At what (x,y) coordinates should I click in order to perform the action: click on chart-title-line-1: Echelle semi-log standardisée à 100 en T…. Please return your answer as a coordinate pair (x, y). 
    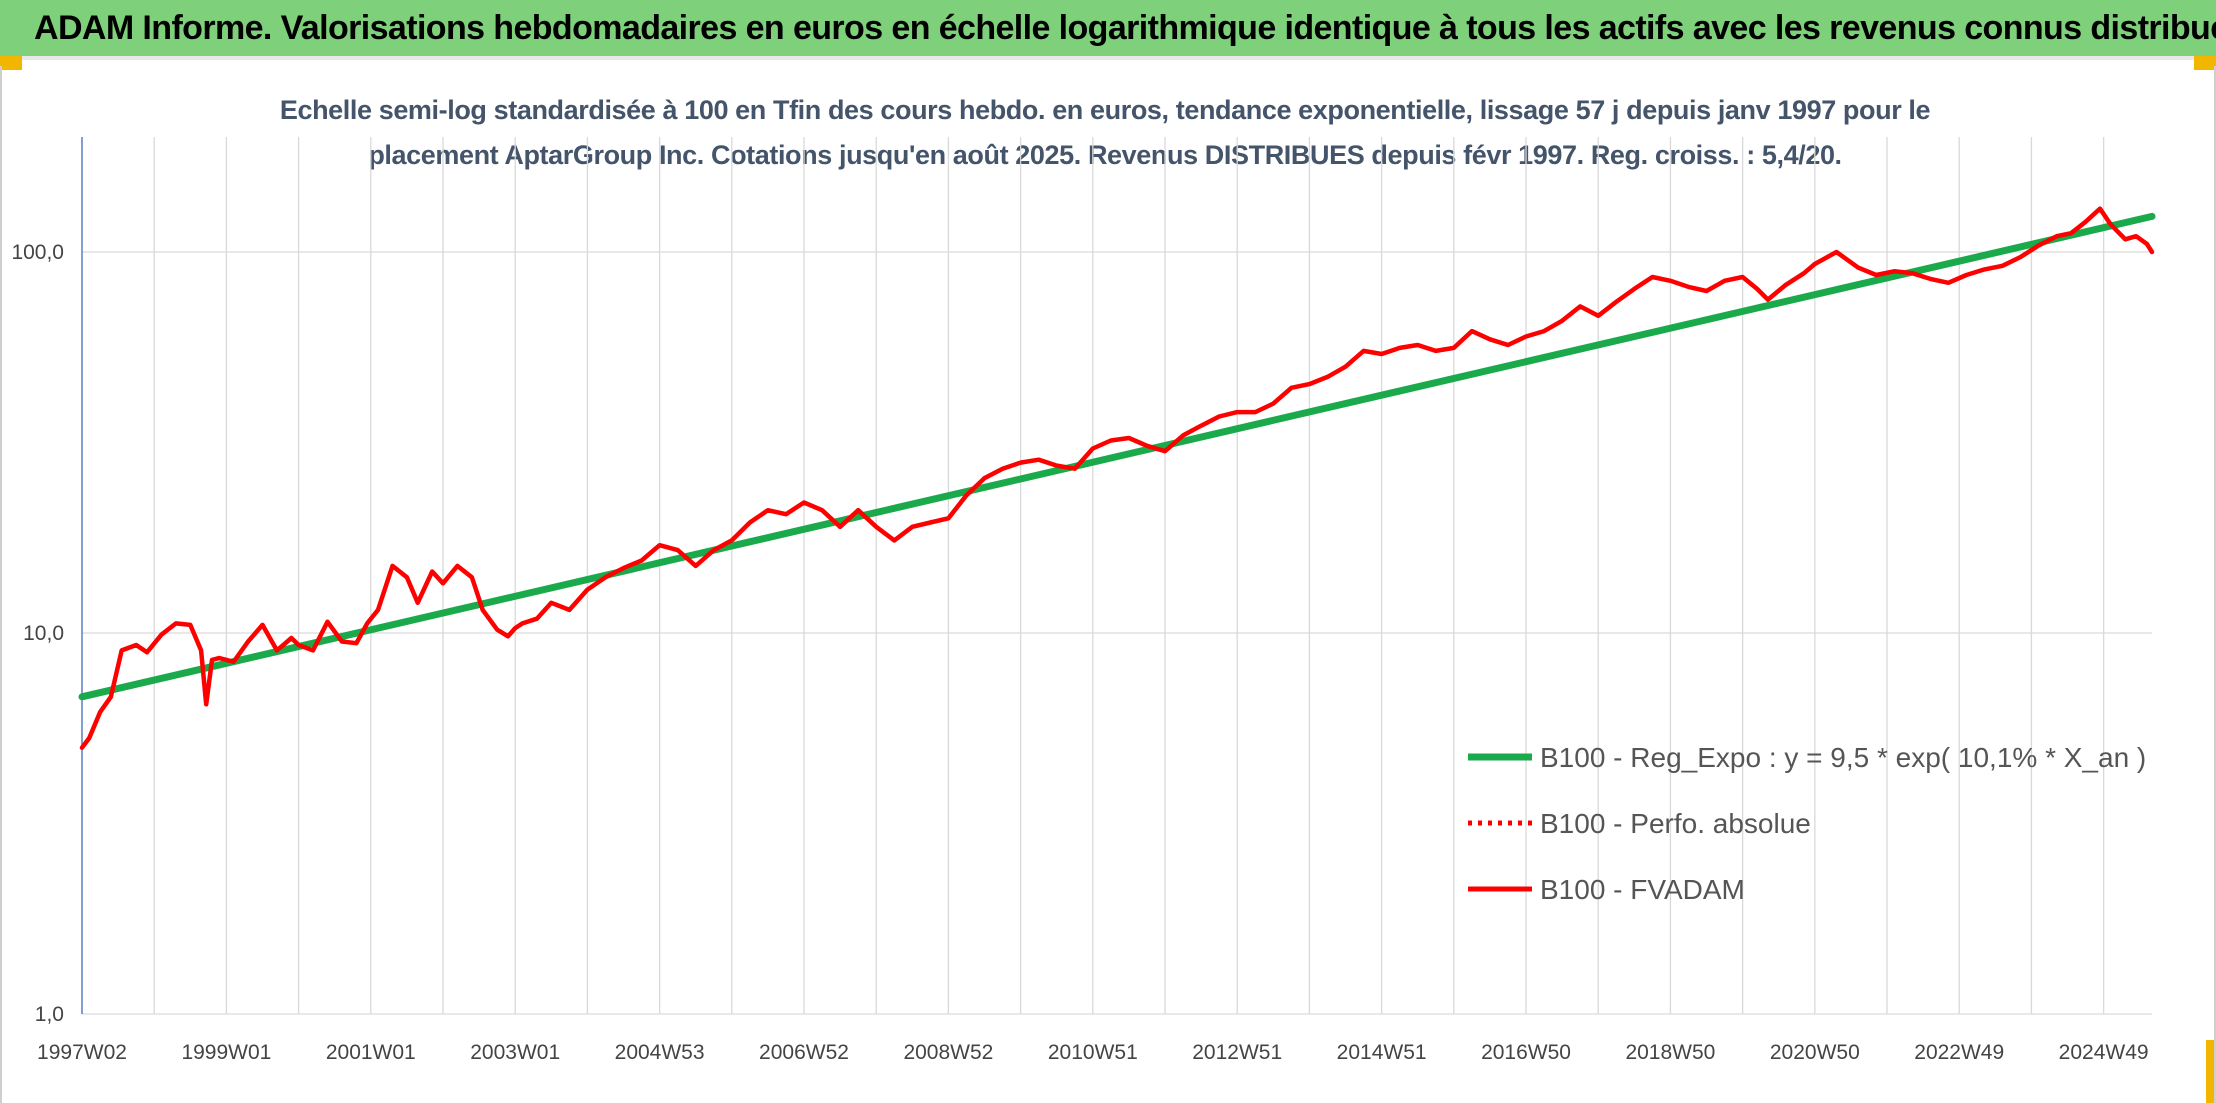
    Looking at the image, I should click on (1105, 110).